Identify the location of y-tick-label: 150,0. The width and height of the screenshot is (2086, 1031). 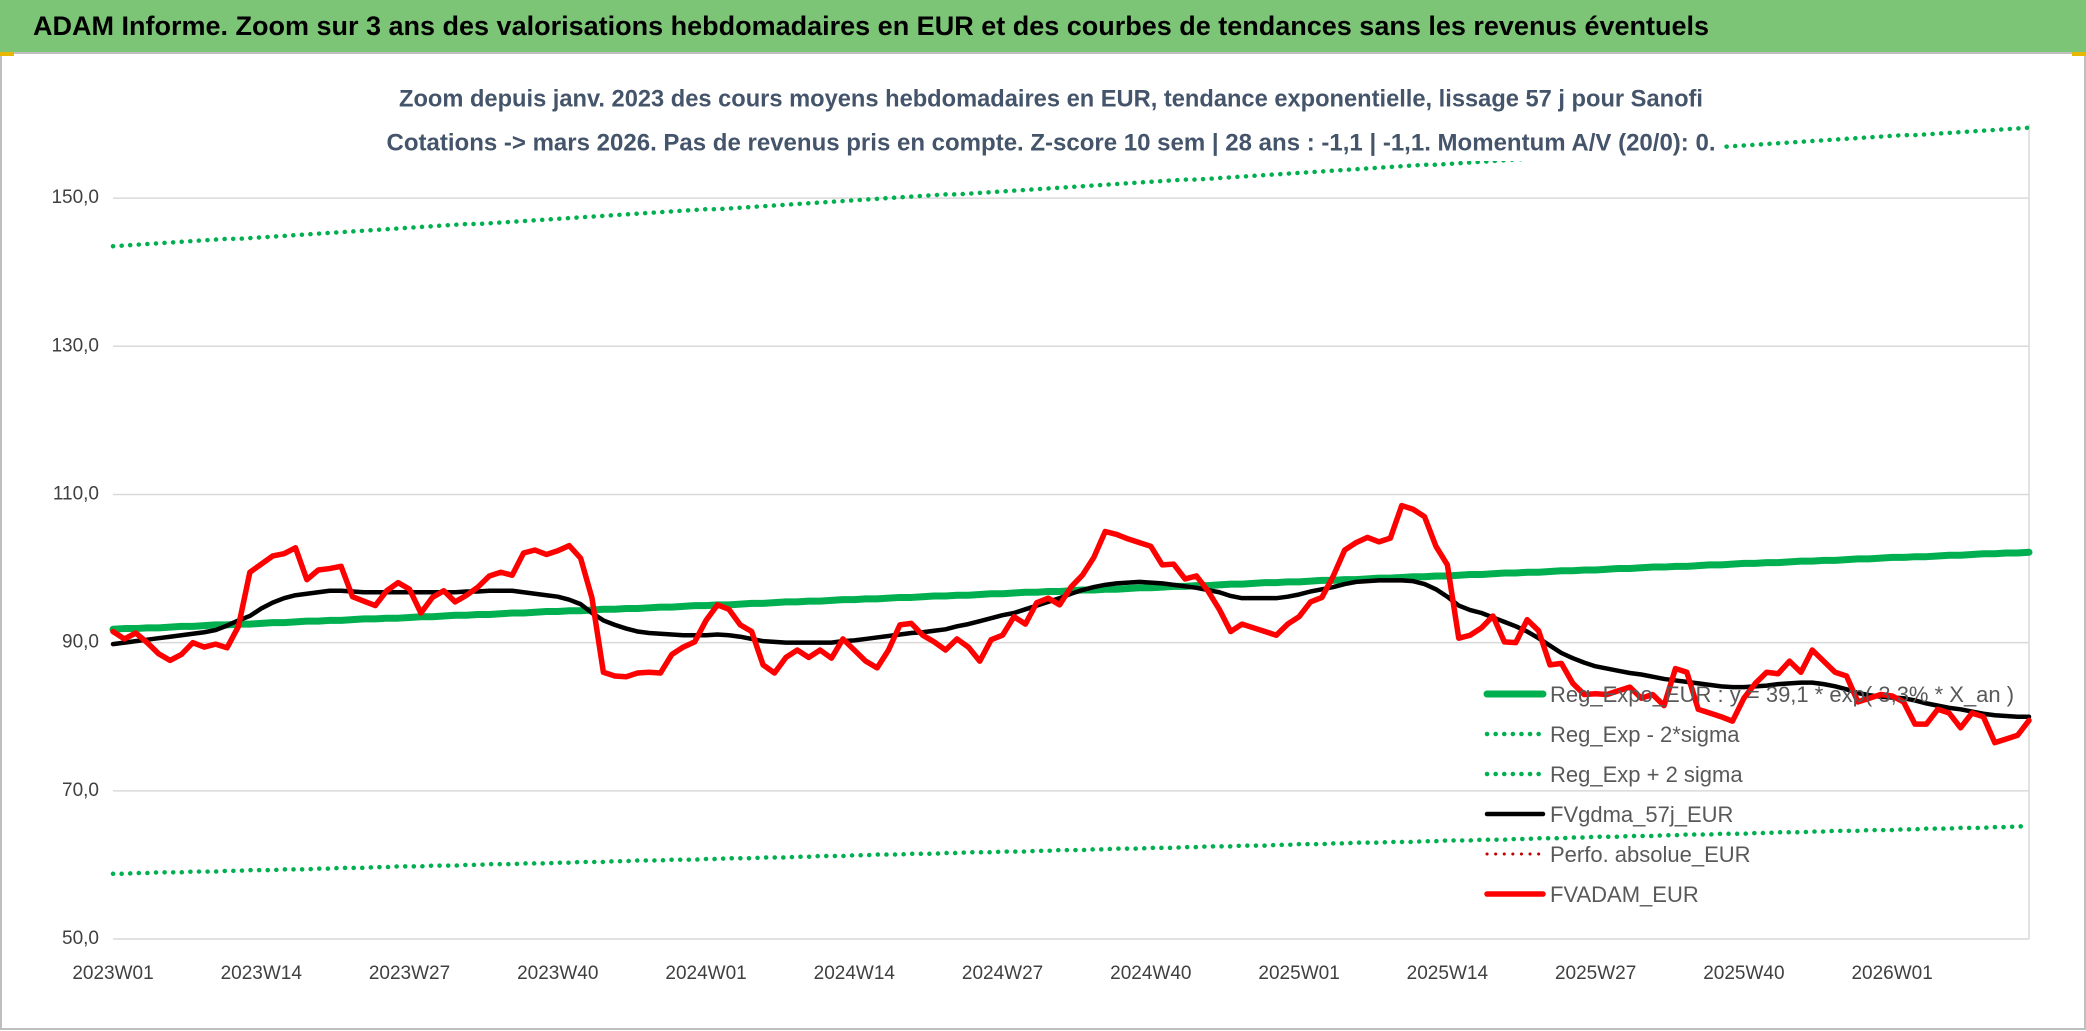
(75, 197).